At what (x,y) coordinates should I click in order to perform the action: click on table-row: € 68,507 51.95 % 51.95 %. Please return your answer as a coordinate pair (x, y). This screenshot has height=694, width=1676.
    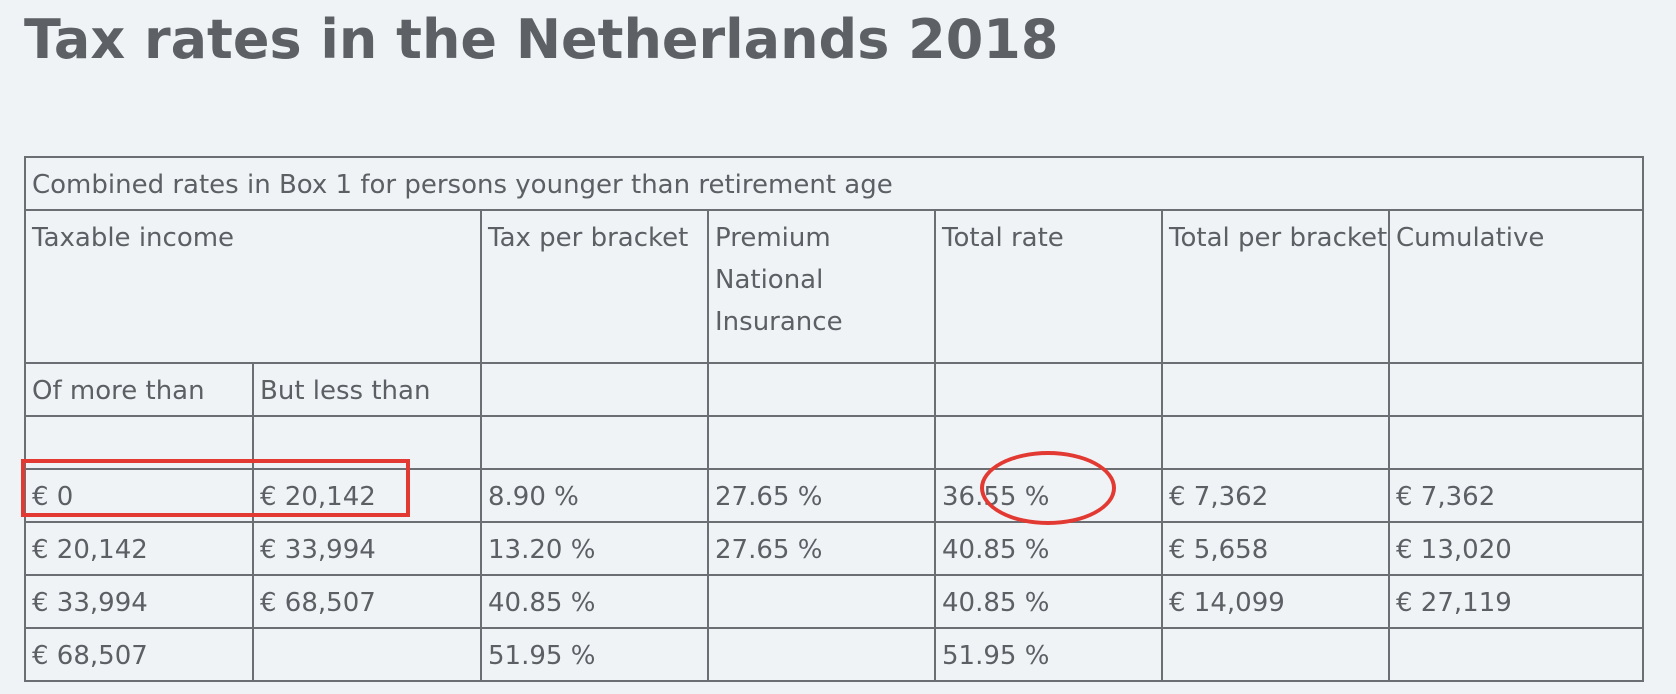
    Looking at the image, I should click on (834, 654).